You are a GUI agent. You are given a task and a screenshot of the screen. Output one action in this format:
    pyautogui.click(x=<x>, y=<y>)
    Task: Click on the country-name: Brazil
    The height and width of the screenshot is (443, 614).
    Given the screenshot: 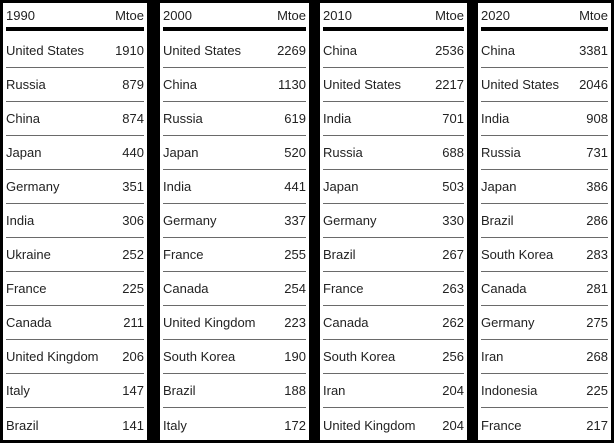 What is the action you would take?
    pyautogui.click(x=339, y=254)
    